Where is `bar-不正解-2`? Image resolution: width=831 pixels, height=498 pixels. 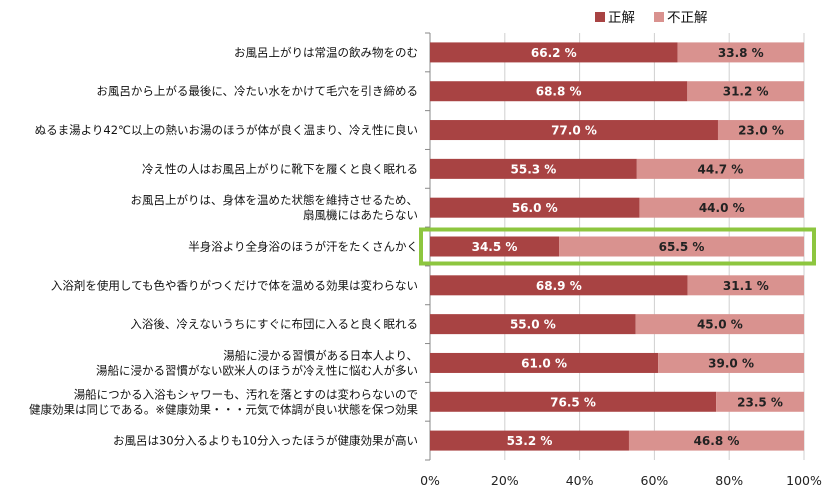
bar-不正解-2 is located at coordinates (760, 130).